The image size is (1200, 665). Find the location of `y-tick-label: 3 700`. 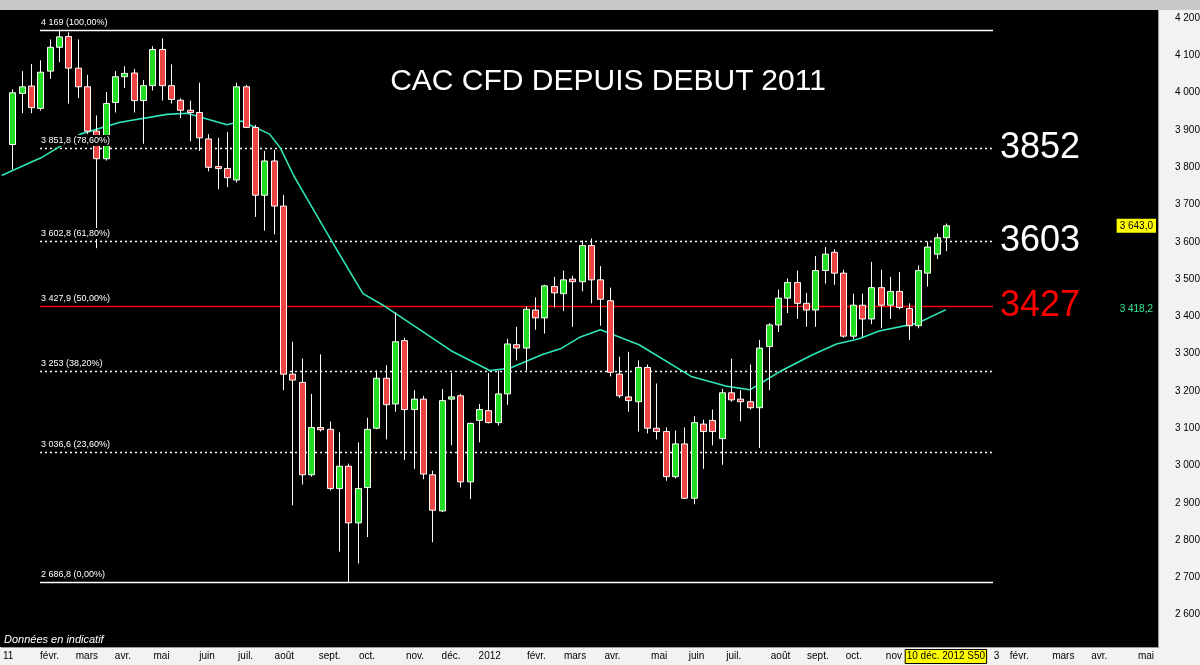

y-tick-label: 3 700 is located at coordinates (1187, 204).